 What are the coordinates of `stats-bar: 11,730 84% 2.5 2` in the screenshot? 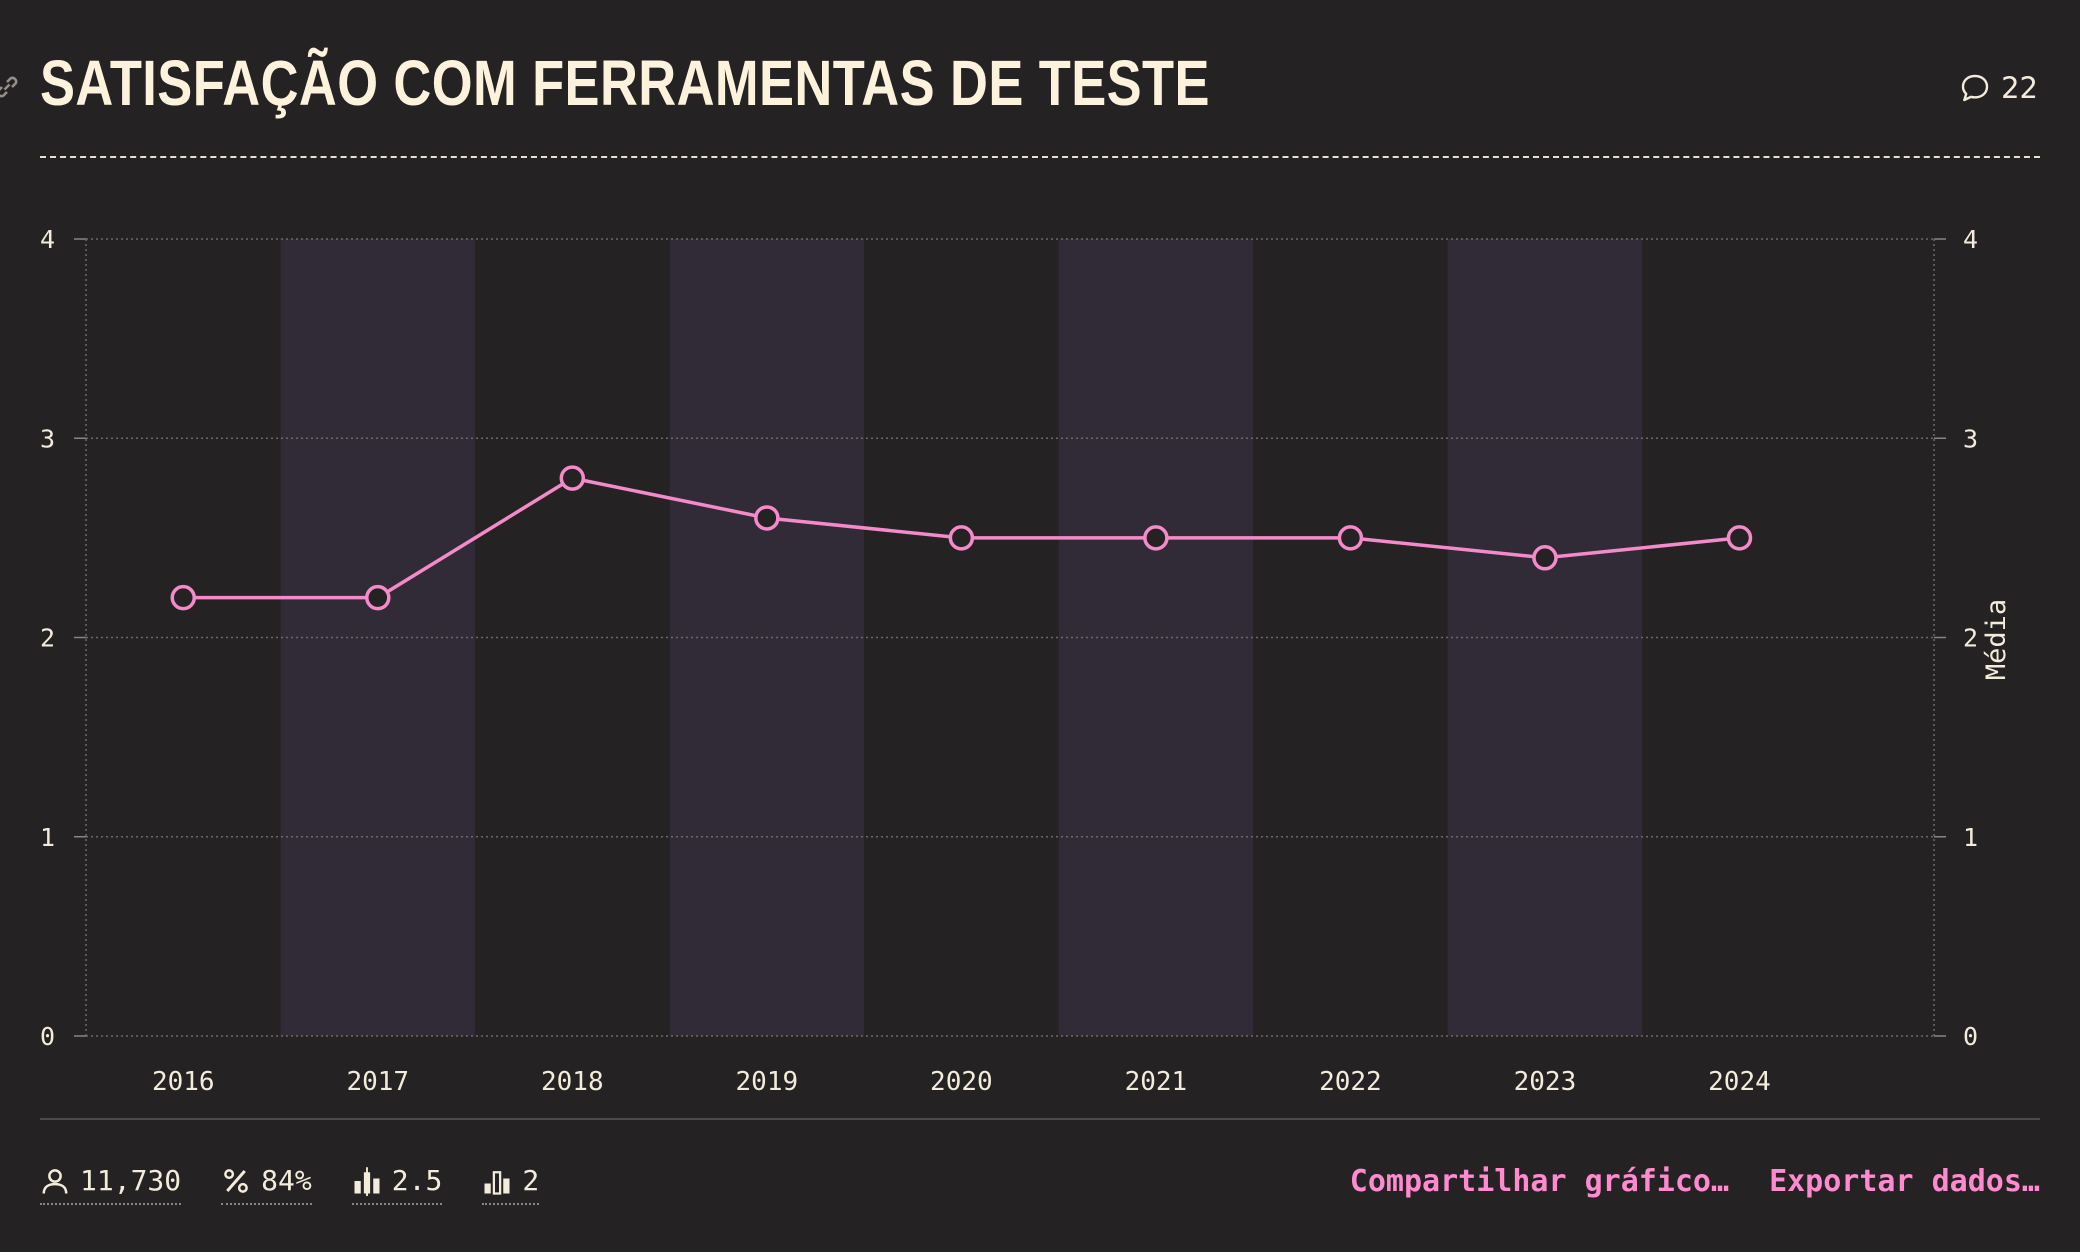 It's located at (290, 1184).